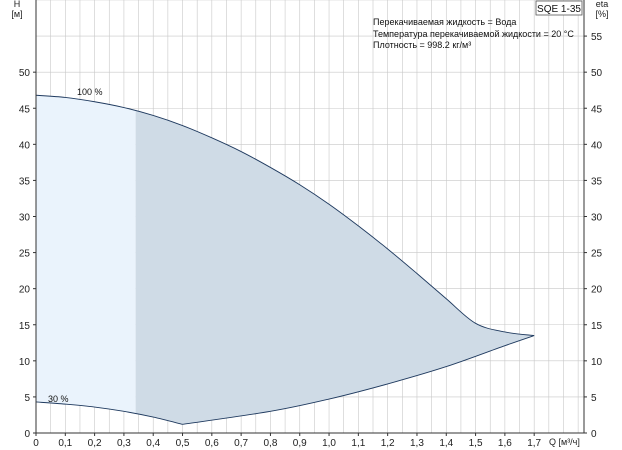  I want to click on y-tick-label: 20, so click(25, 290).